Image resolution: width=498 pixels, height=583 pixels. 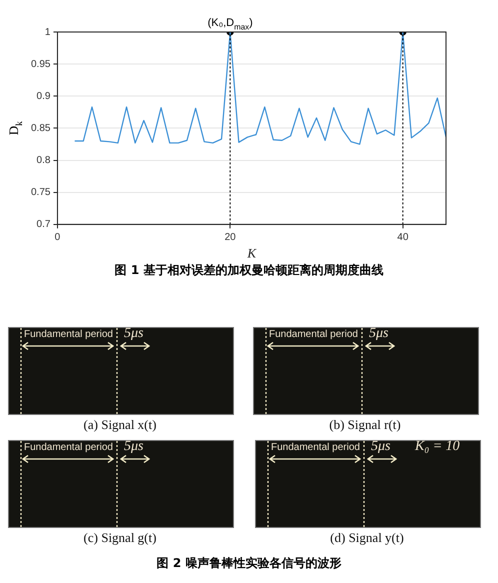 I want to click on text: 图 2 噪声鲁棒性实验各信号的波形, so click(x=249, y=563).